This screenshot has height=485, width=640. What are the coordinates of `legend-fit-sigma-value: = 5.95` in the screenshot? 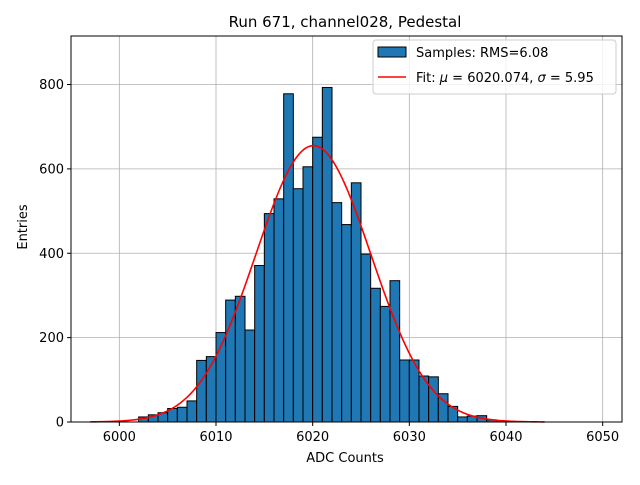 It's located at (570, 78).